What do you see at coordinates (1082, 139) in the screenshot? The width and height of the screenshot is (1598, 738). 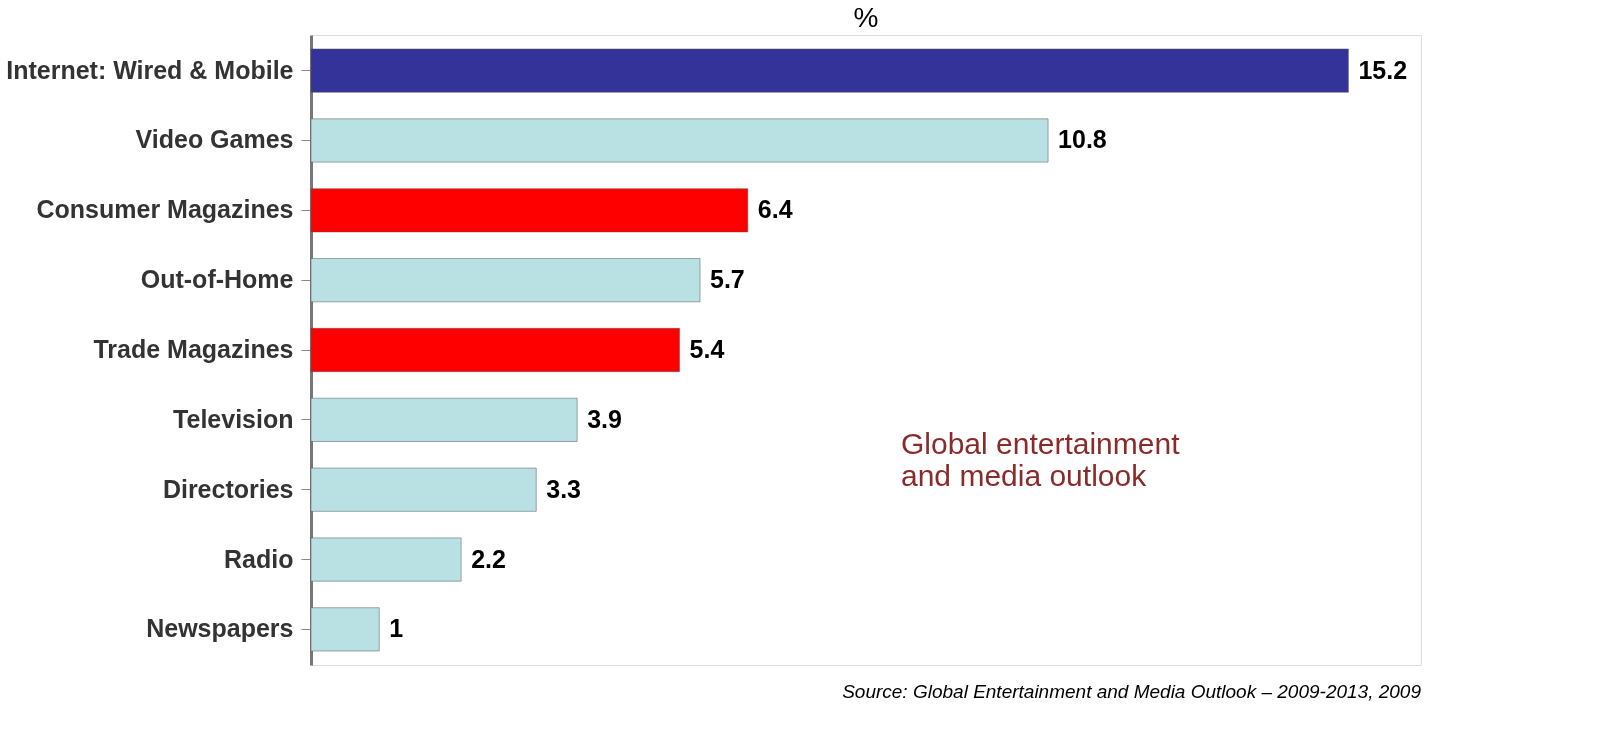 I see `data-label: 10.8` at bounding box center [1082, 139].